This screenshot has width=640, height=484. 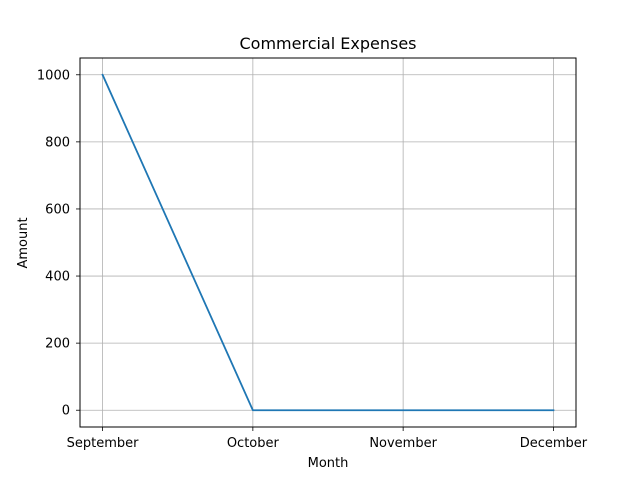 What do you see at coordinates (554, 443) in the screenshot?
I see `x-tick-label: December` at bounding box center [554, 443].